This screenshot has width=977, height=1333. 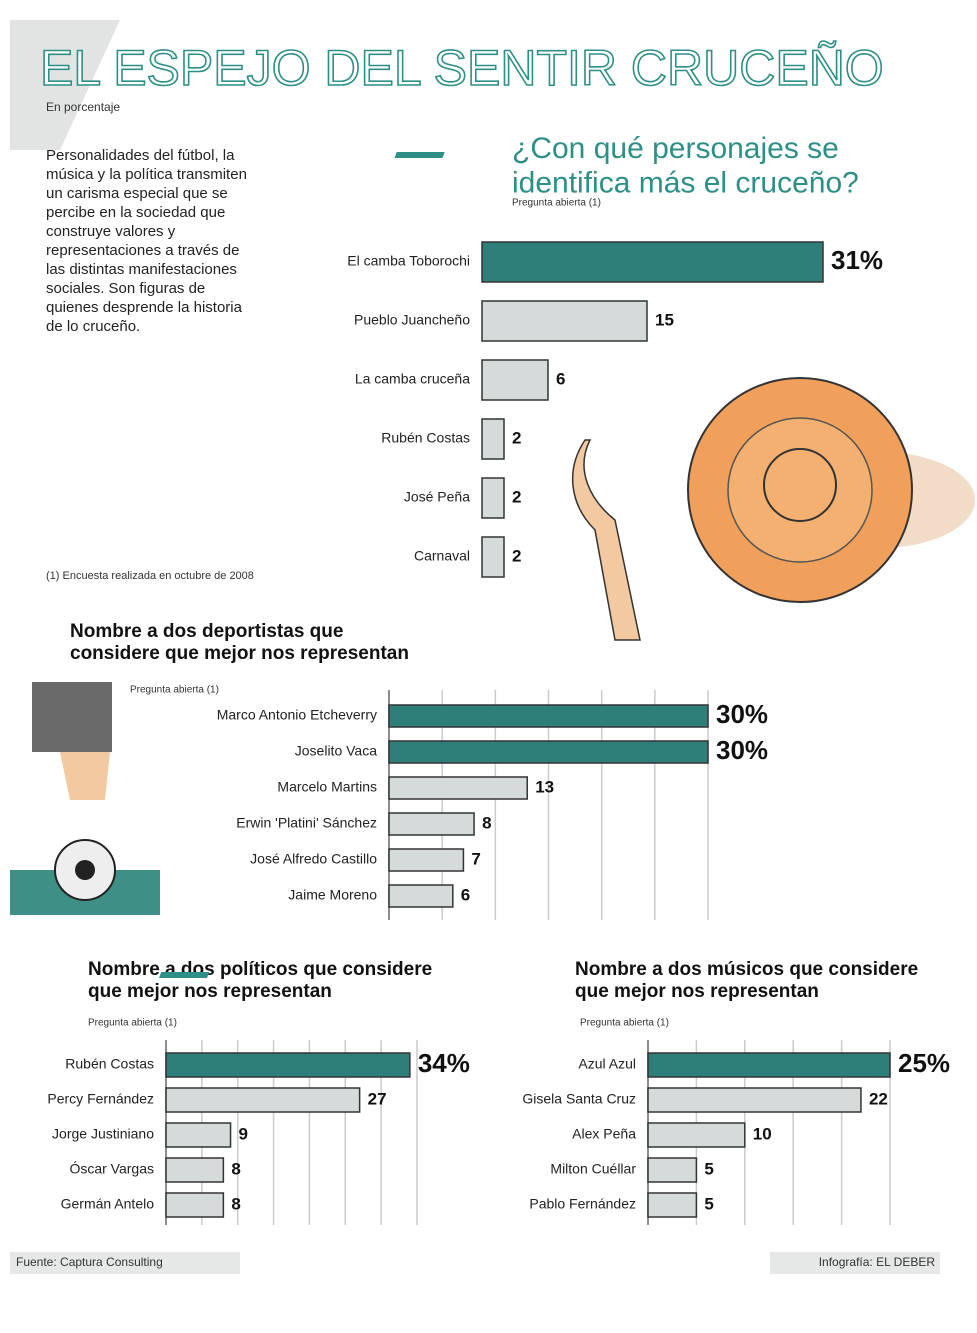 I want to click on category-label: Erwin 'Platini' Sánchez, so click(x=306, y=823).